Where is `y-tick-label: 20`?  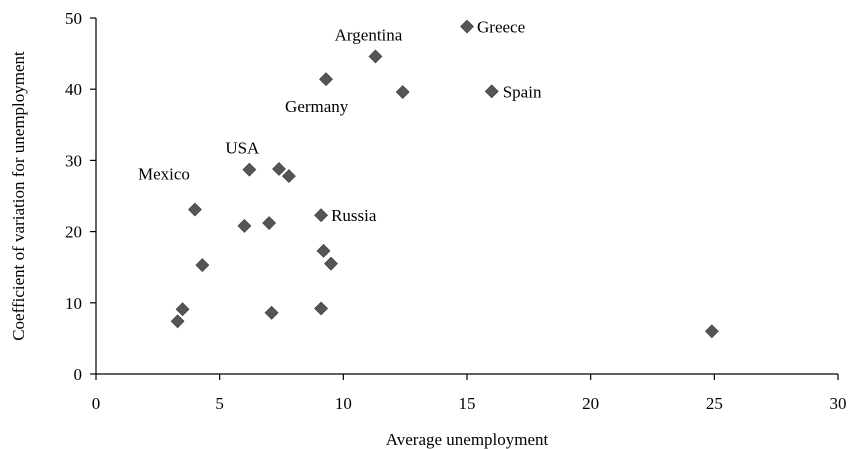 y-tick-label: 20 is located at coordinates (73, 232).